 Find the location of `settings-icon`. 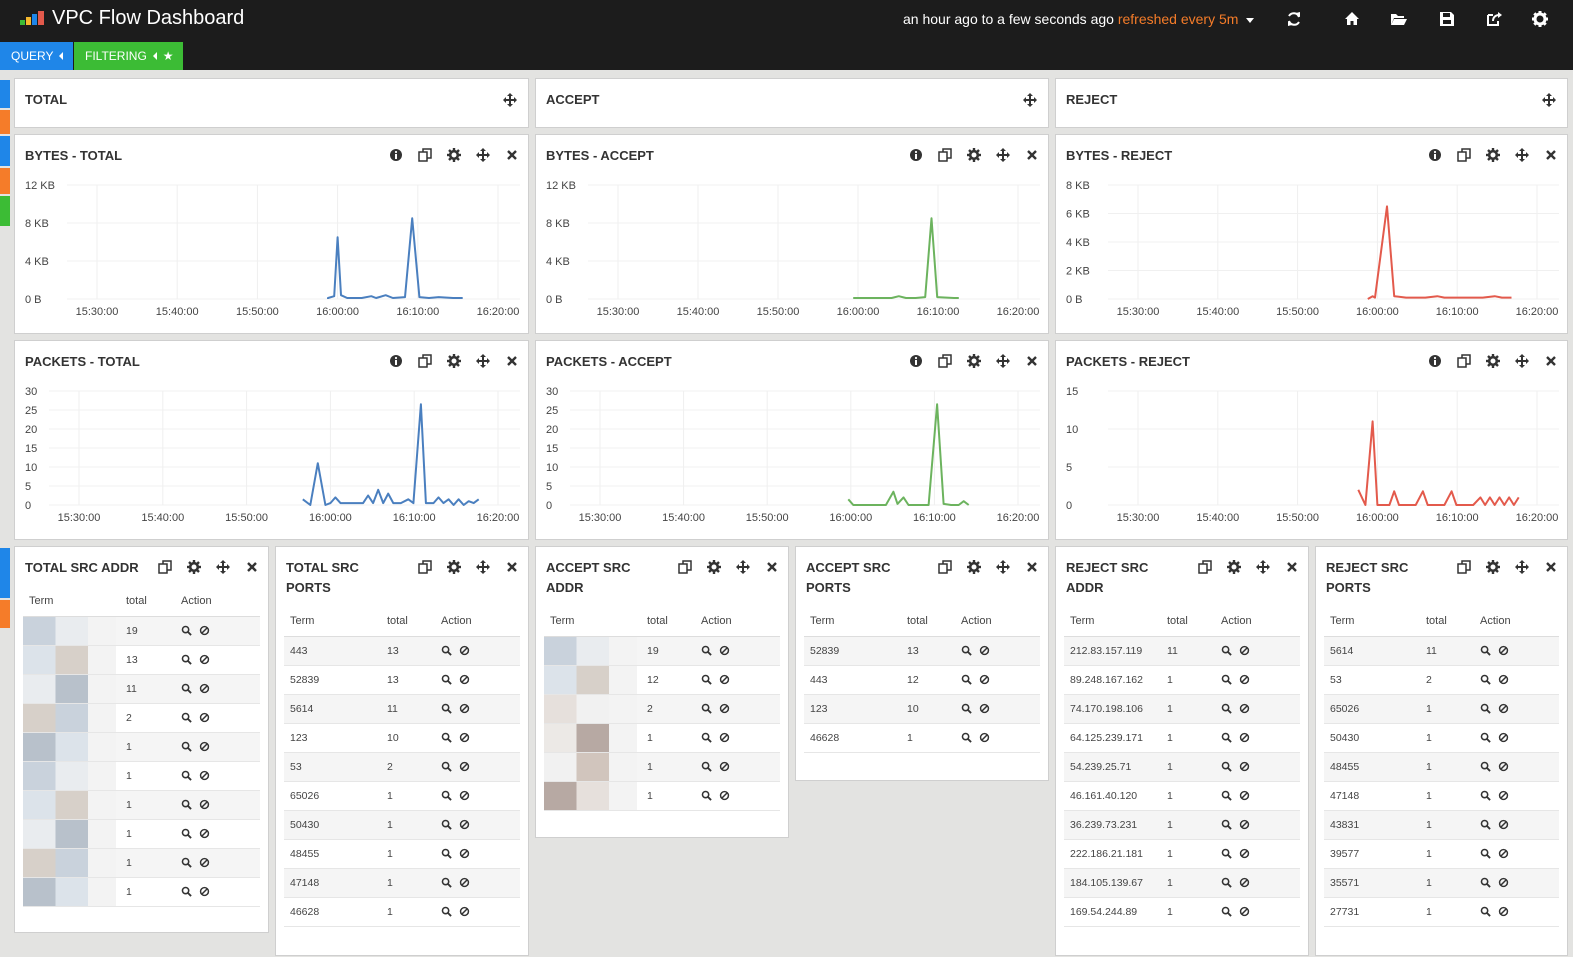

settings-icon is located at coordinates (1540, 19).